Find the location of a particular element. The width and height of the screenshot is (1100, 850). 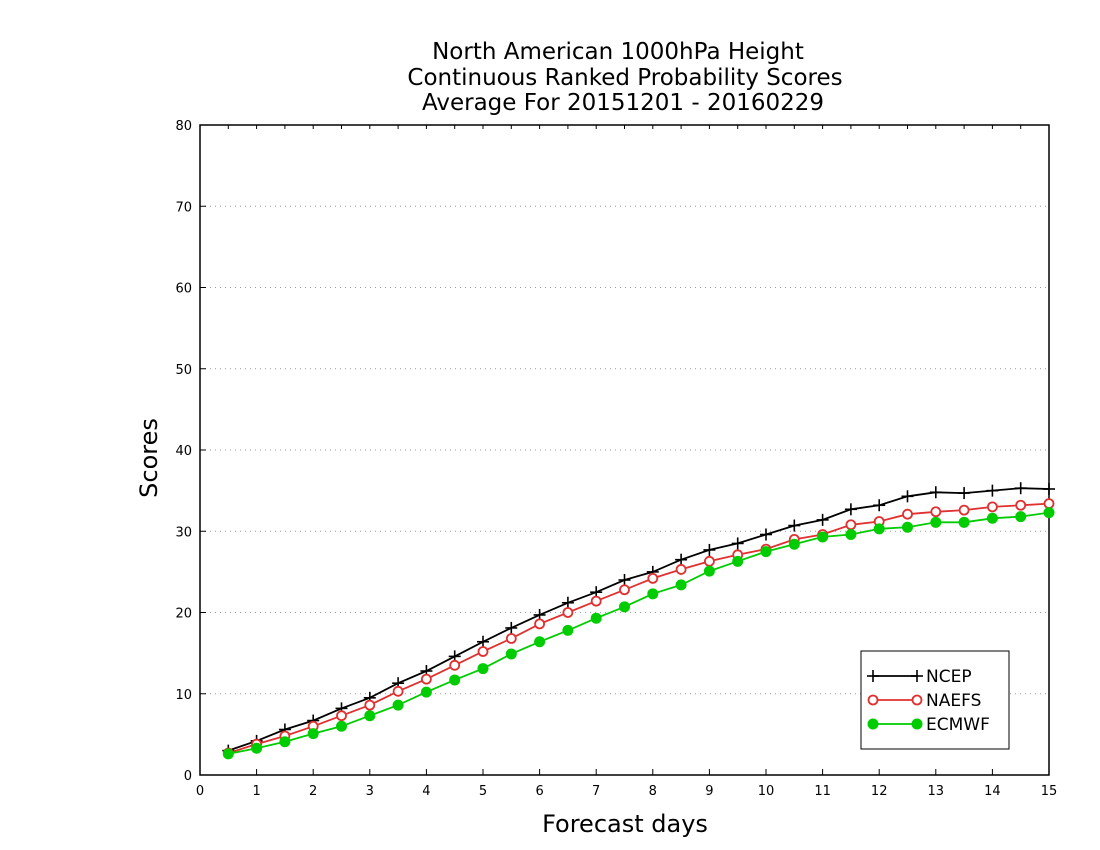

x-tick-label: 6 is located at coordinates (539, 791).